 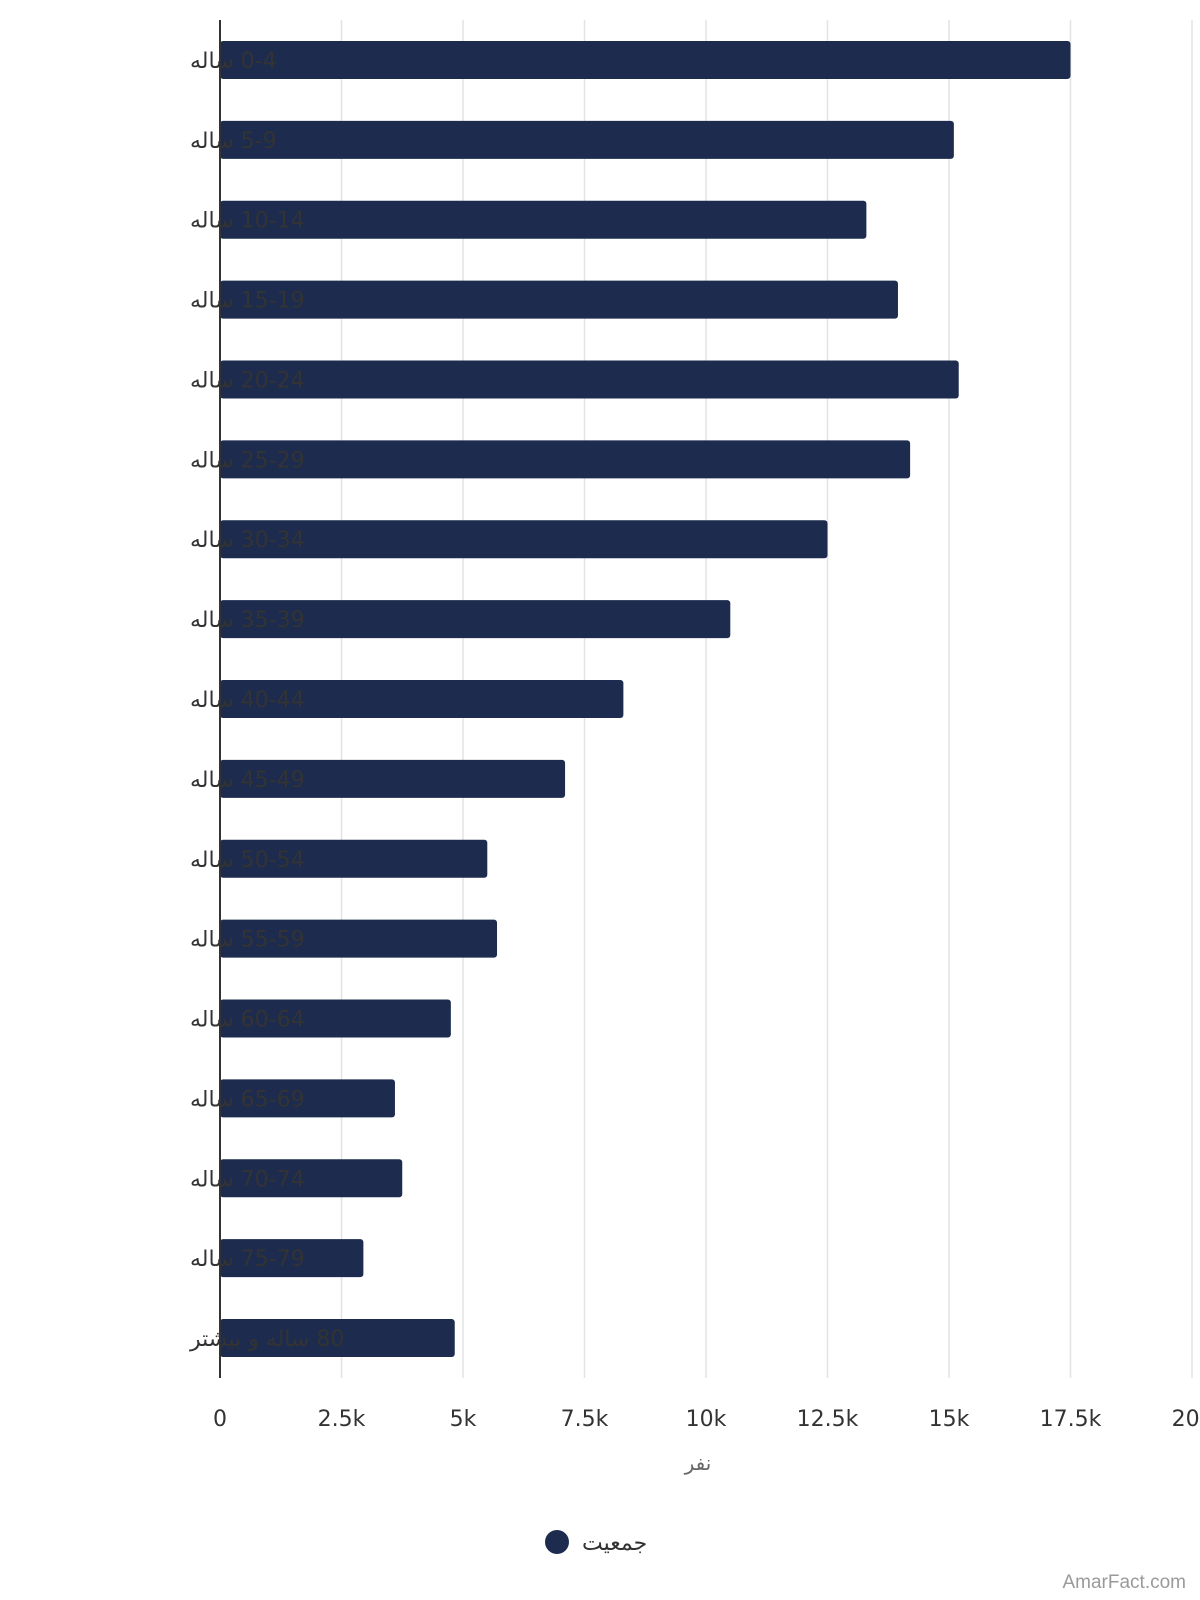 I want to click on x-tick-label: 20k, so click(x=1186, y=1419).